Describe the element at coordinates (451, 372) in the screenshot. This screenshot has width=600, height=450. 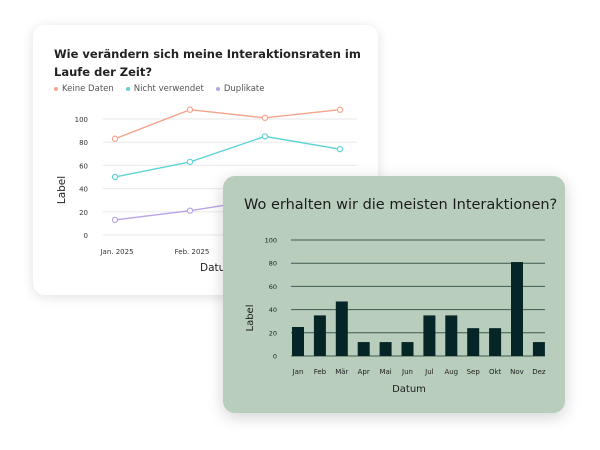
I see `x-tick-label: Aug` at that location.